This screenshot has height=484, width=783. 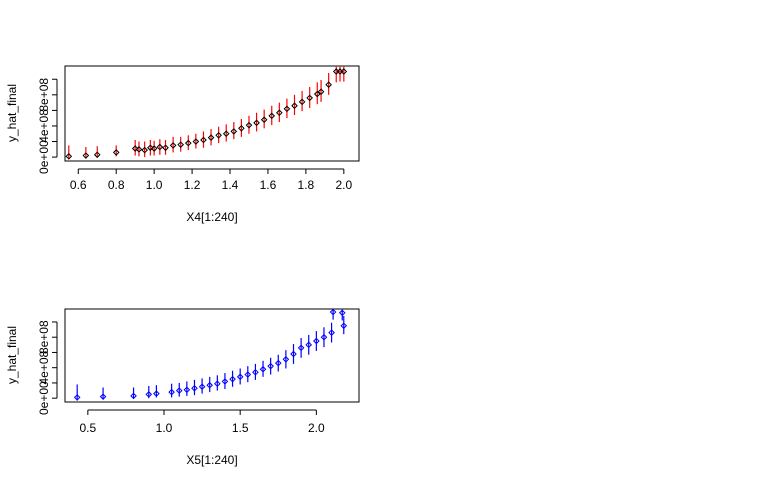 I want to click on x-axis-title: X4[1:240], so click(x=211, y=217).